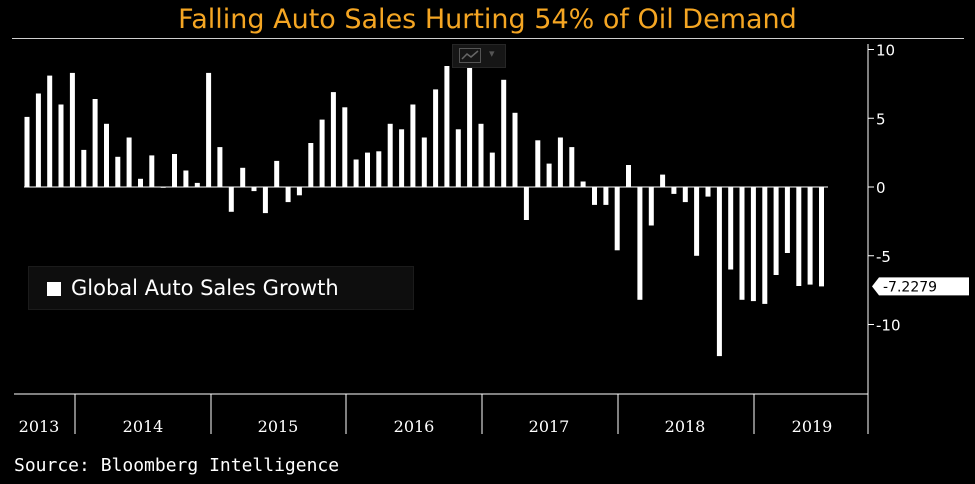  What do you see at coordinates (205, 288) in the screenshot?
I see `legend-label: Global Auto Sales Growth` at bounding box center [205, 288].